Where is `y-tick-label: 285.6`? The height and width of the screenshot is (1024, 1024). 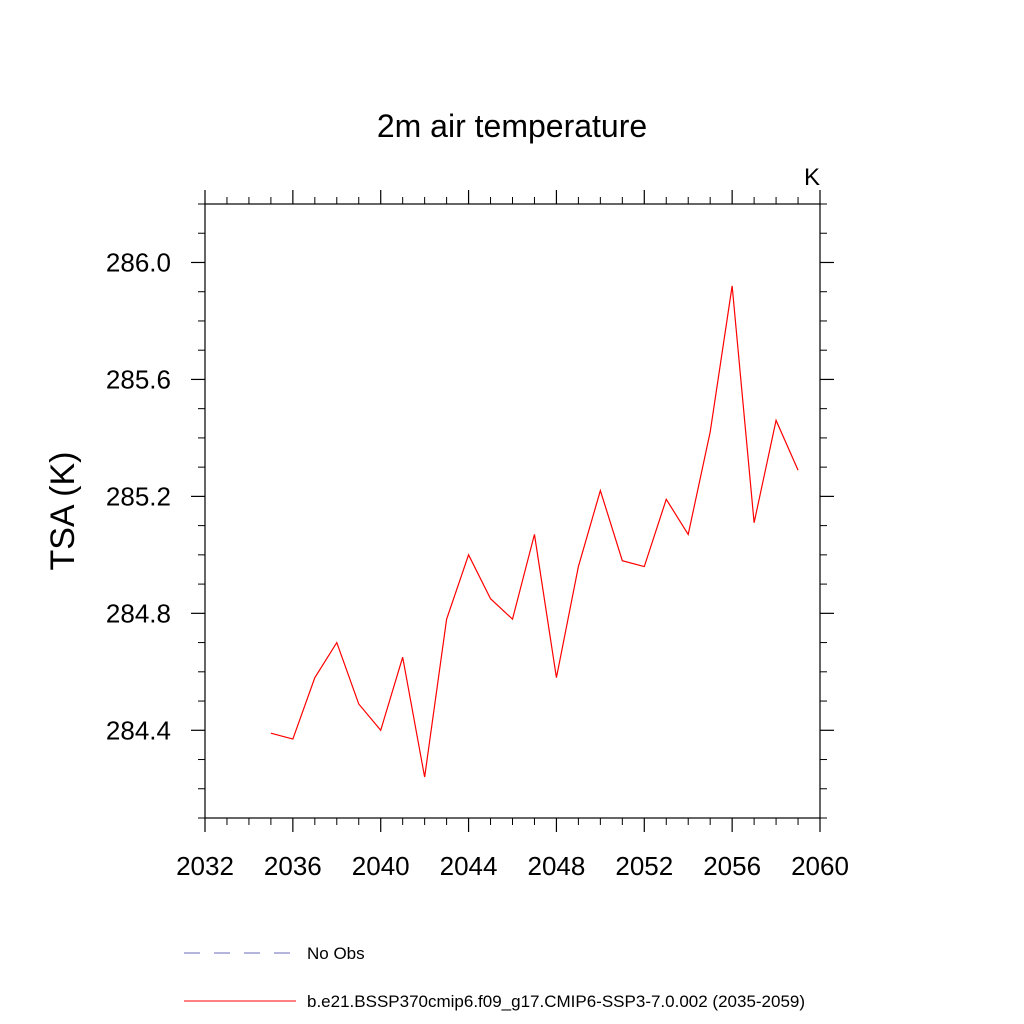
y-tick-label: 285.6 is located at coordinates (138, 379).